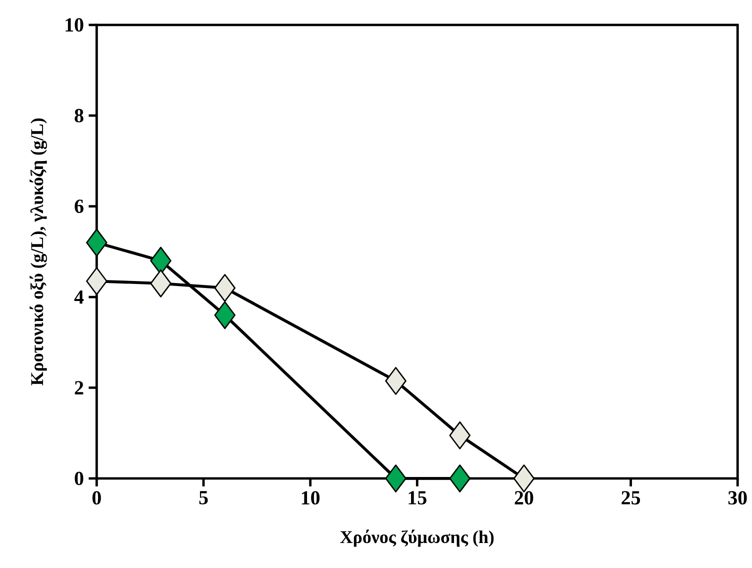  Describe the element at coordinates (311, 497) in the screenshot. I see `x-tick-label: 10` at that location.